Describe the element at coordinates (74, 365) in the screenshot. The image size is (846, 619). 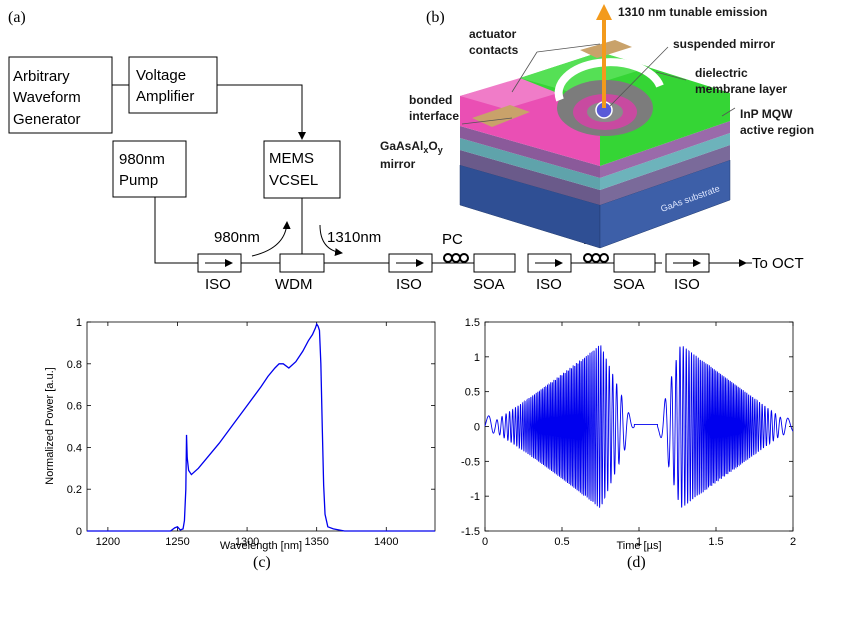
I see `y-tick-label: 0.8` at that location.